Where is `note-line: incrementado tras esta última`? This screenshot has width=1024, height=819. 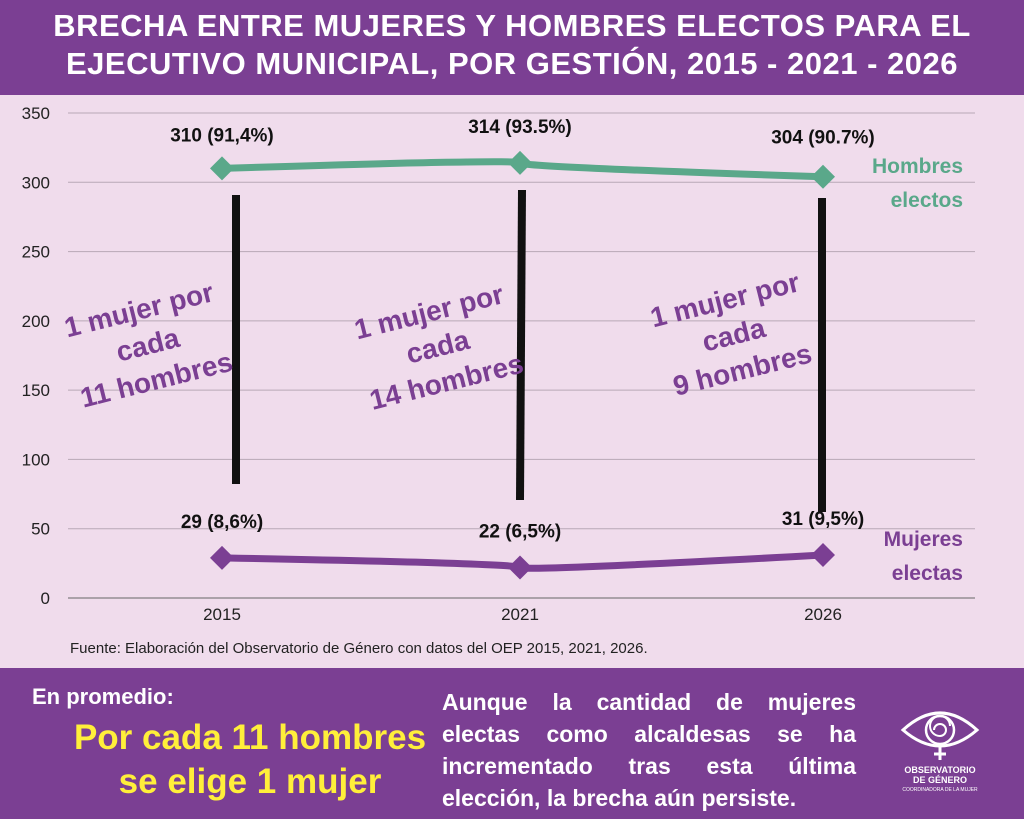
note-line: incrementado tras esta última is located at coordinates (649, 766).